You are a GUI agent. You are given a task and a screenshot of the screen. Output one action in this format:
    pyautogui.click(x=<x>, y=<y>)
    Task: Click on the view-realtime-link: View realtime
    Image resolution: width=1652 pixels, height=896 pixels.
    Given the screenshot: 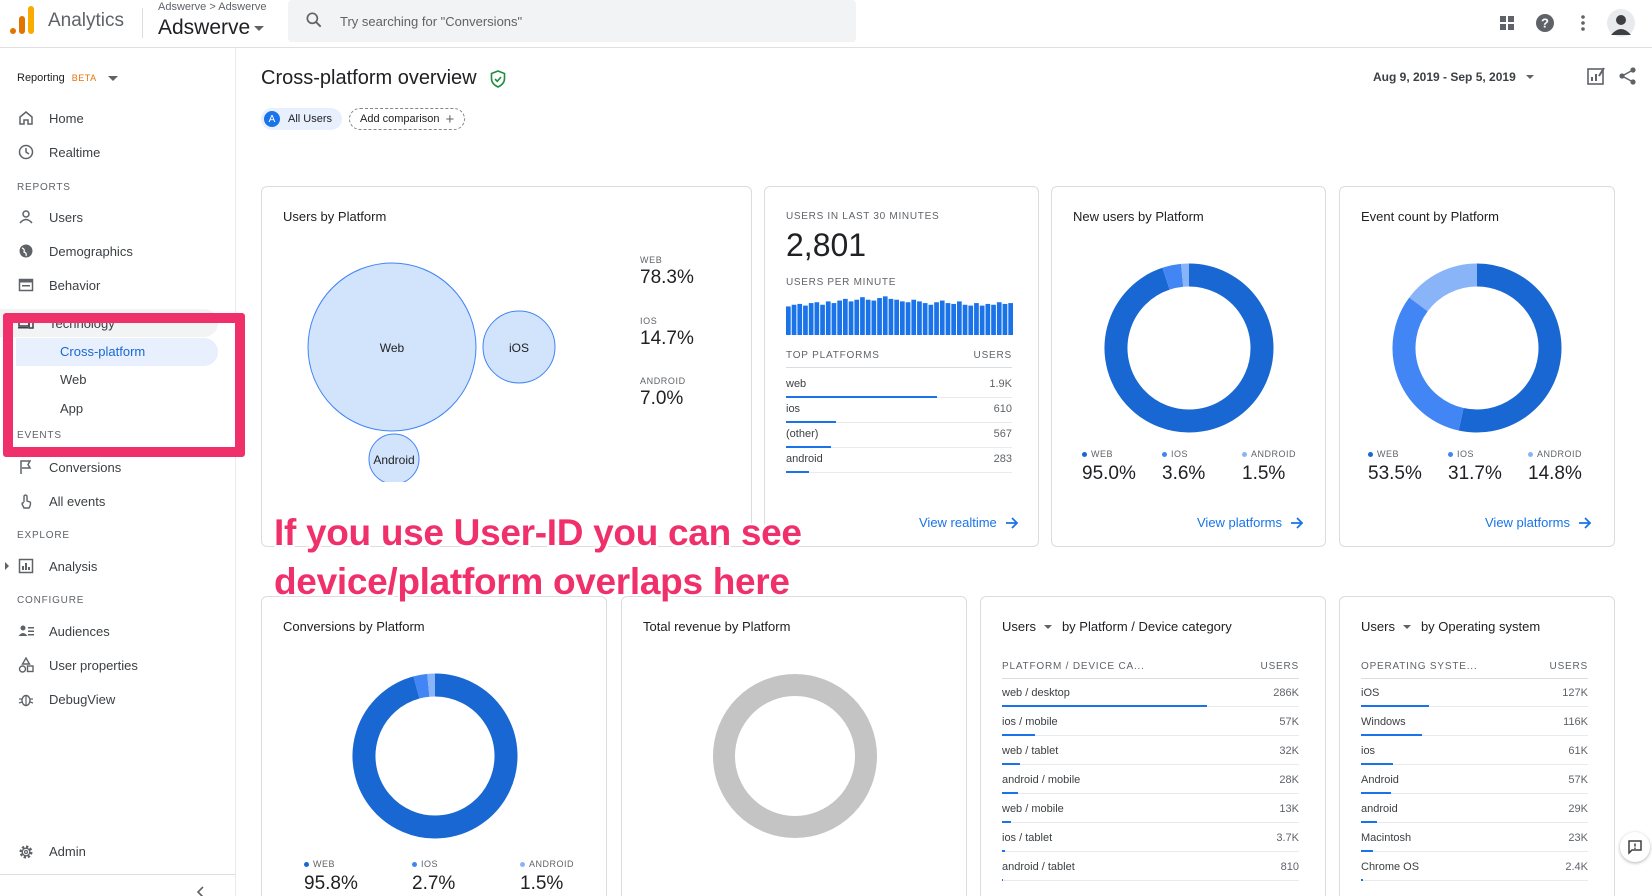 What is the action you would take?
    pyautogui.click(x=969, y=522)
    